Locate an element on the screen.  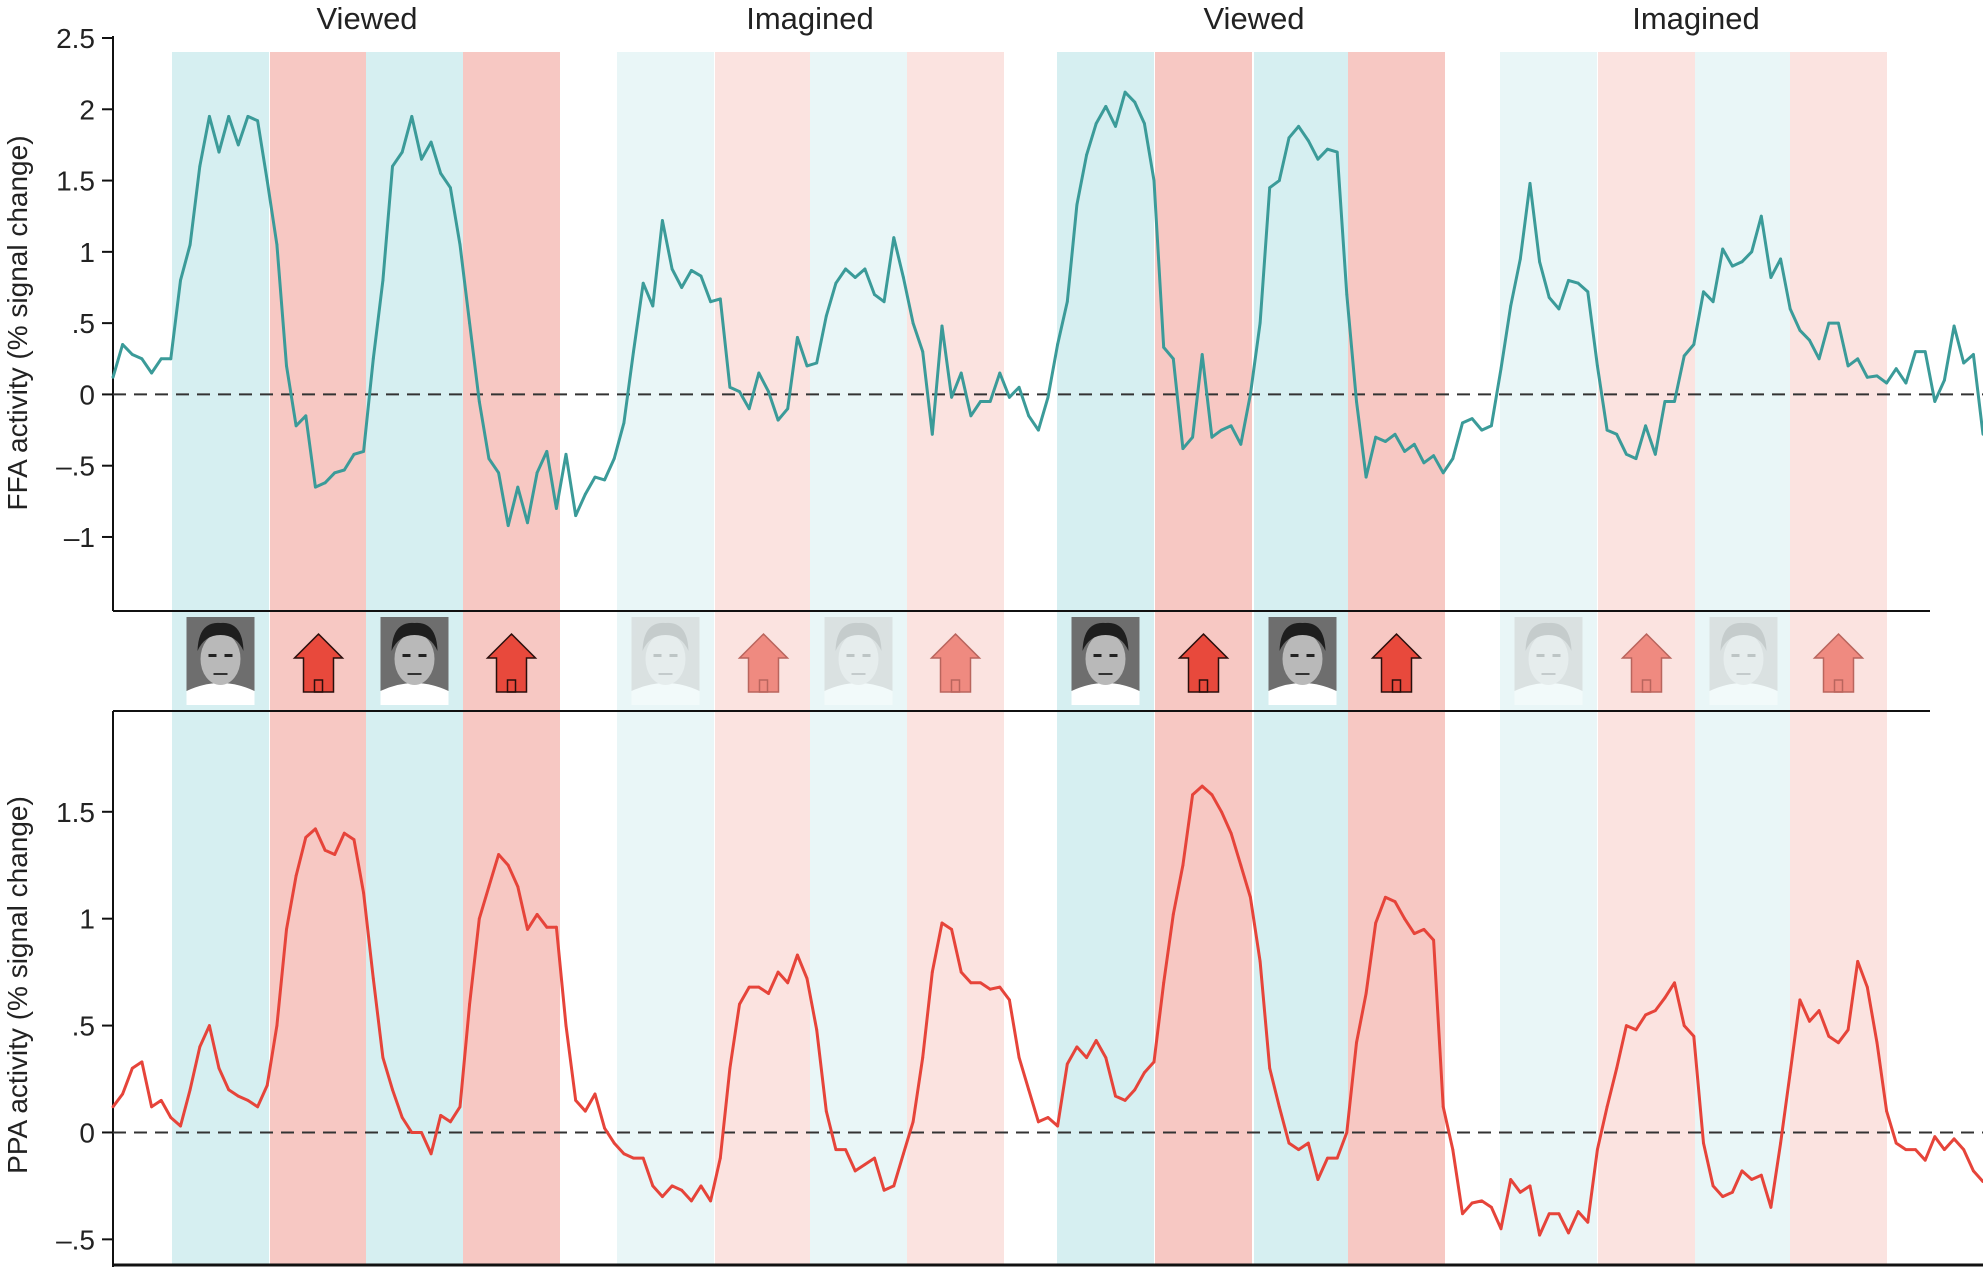
face-photo-icon is located at coordinates (1105, 661).